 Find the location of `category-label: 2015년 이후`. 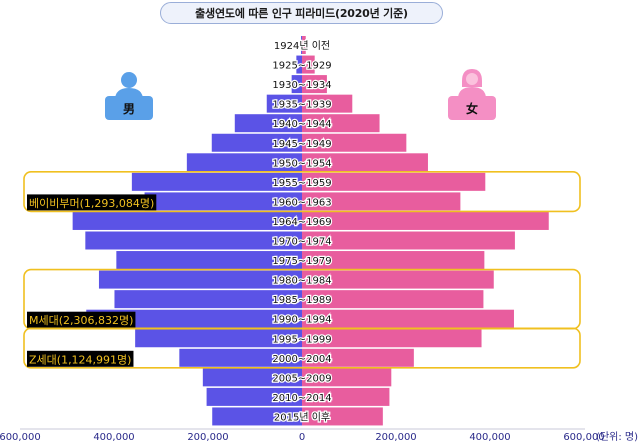

category-label: 2015년 이후 is located at coordinates (302, 417).